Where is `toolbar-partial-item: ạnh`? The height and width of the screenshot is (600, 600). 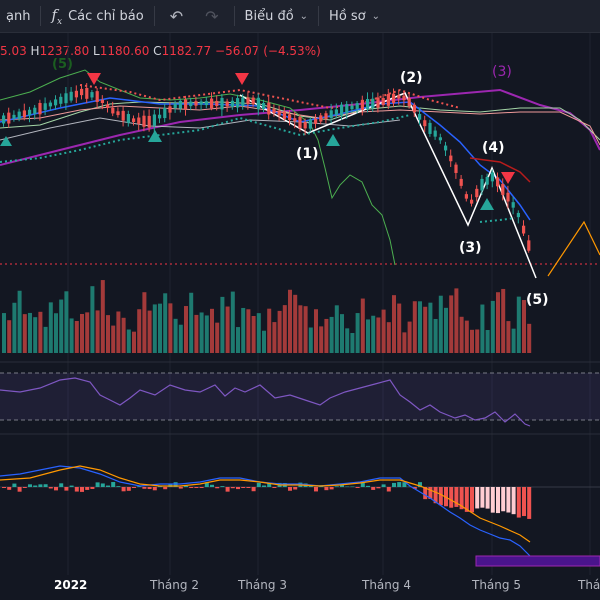 toolbar-partial-item: ạnh is located at coordinates (18, 16).